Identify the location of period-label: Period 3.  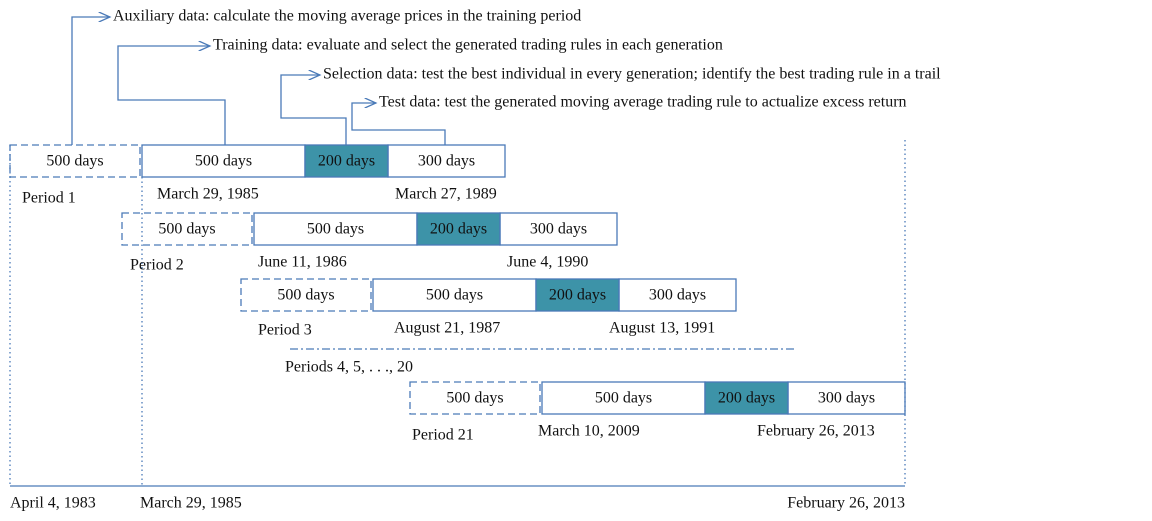
(285, 330).